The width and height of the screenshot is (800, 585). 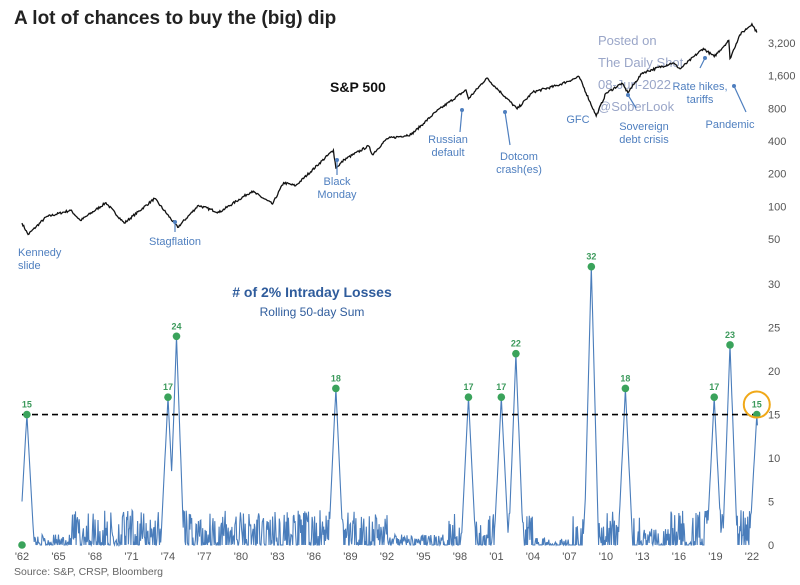 I want to click on losses-x-tick: '62, so click(x=22, y=557).